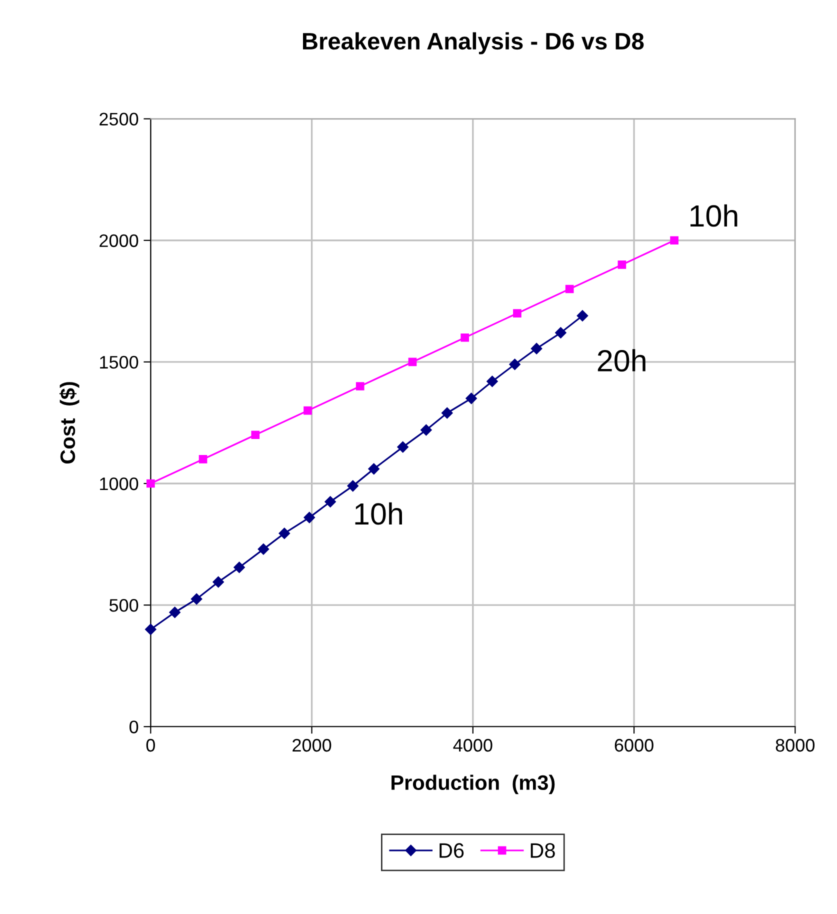 The image size is (837, 914). What do you see at coordinates (452, 850) in the screenshot?
I see `legend-label: D6` at bounding box center [452, 850].